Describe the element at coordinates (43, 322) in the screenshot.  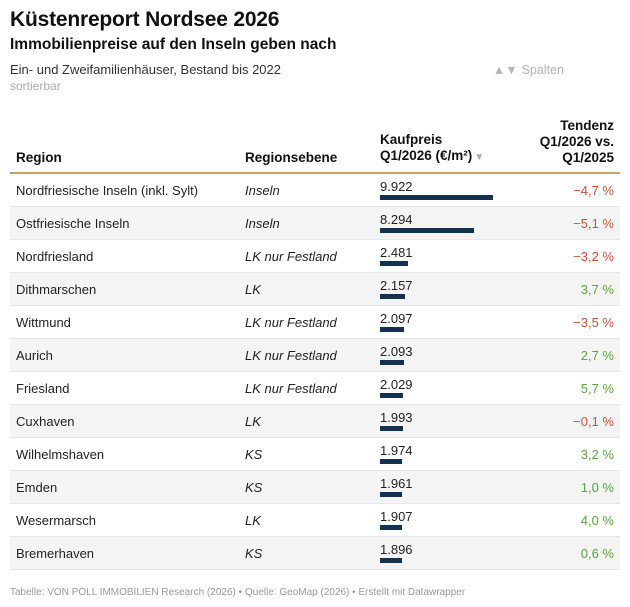
I see `cell-region: Wittmund` at that location.